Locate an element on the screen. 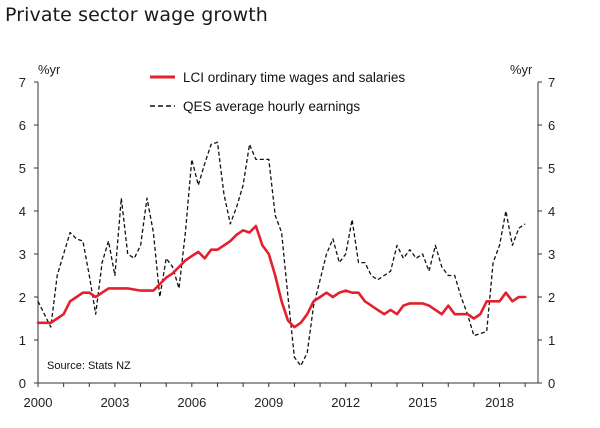 This screenshot has width=600, height=428. y-tick-label-left: 1 is located at coordinates (22, 340).